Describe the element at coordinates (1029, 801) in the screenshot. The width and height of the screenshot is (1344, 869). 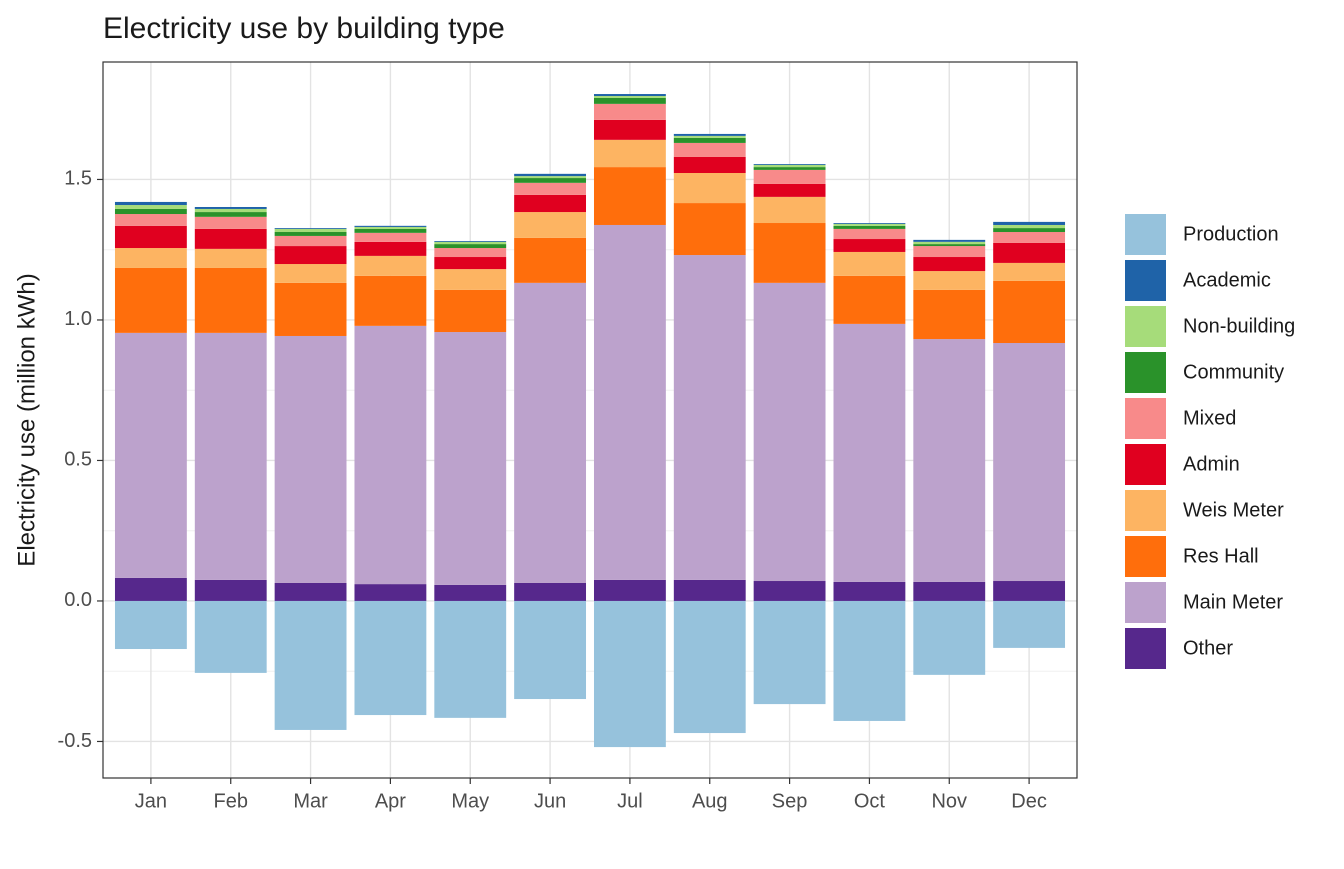
I see `x-tick-label: Dec` at that location.